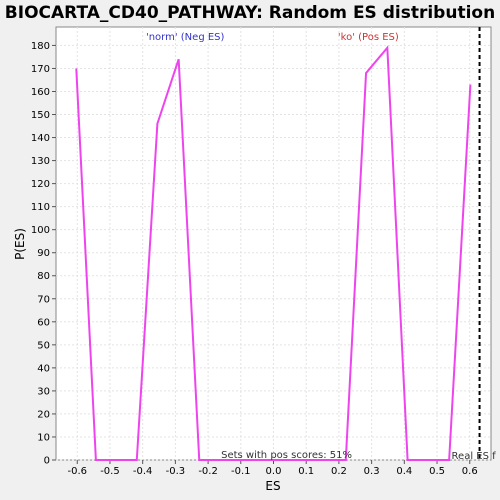  Describe the element at coordinates (40, 161) in the screenshot. I see `y-tick-label: 130` at that location.